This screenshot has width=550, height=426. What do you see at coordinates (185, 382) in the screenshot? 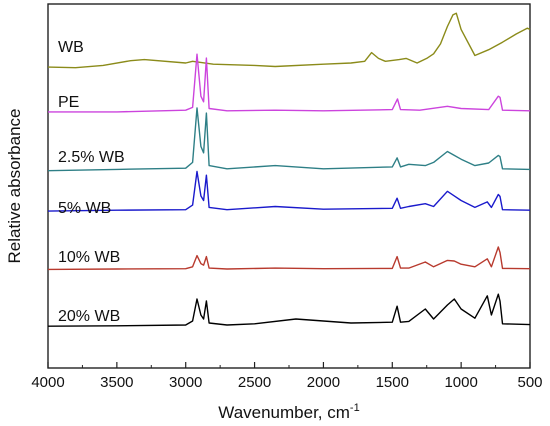
I see `x-tick-label: 3000` at bounding box center [185, 382].